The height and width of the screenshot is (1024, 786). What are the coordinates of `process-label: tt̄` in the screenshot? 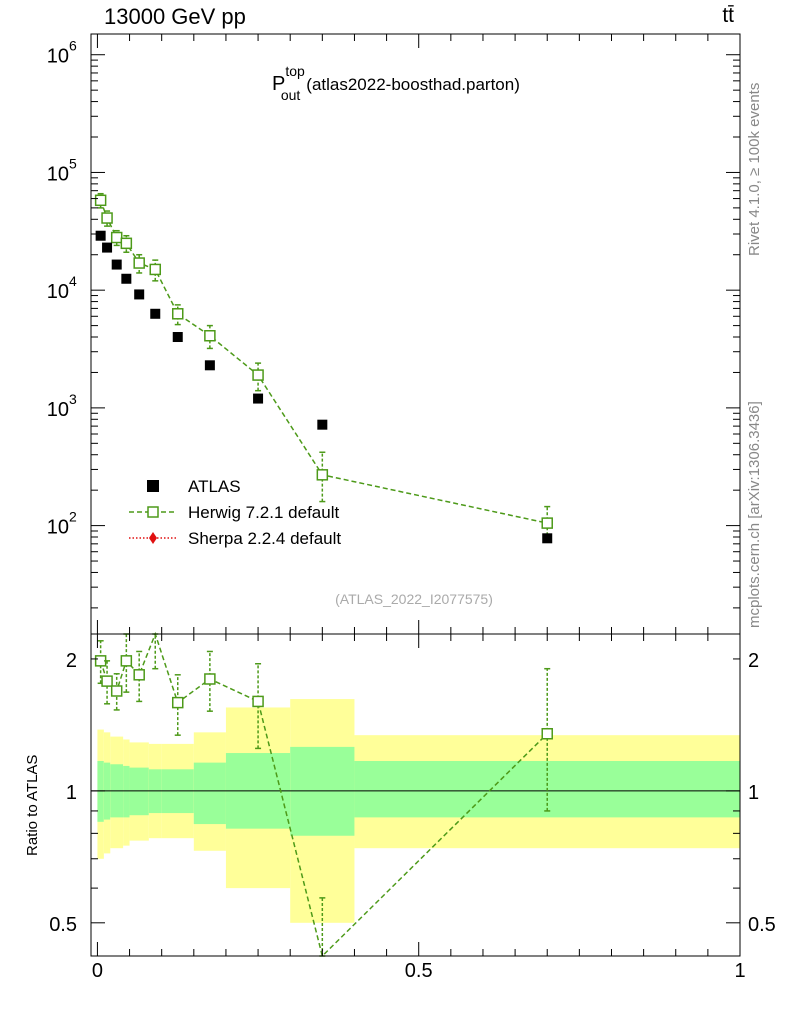 It's located at (728, 15).